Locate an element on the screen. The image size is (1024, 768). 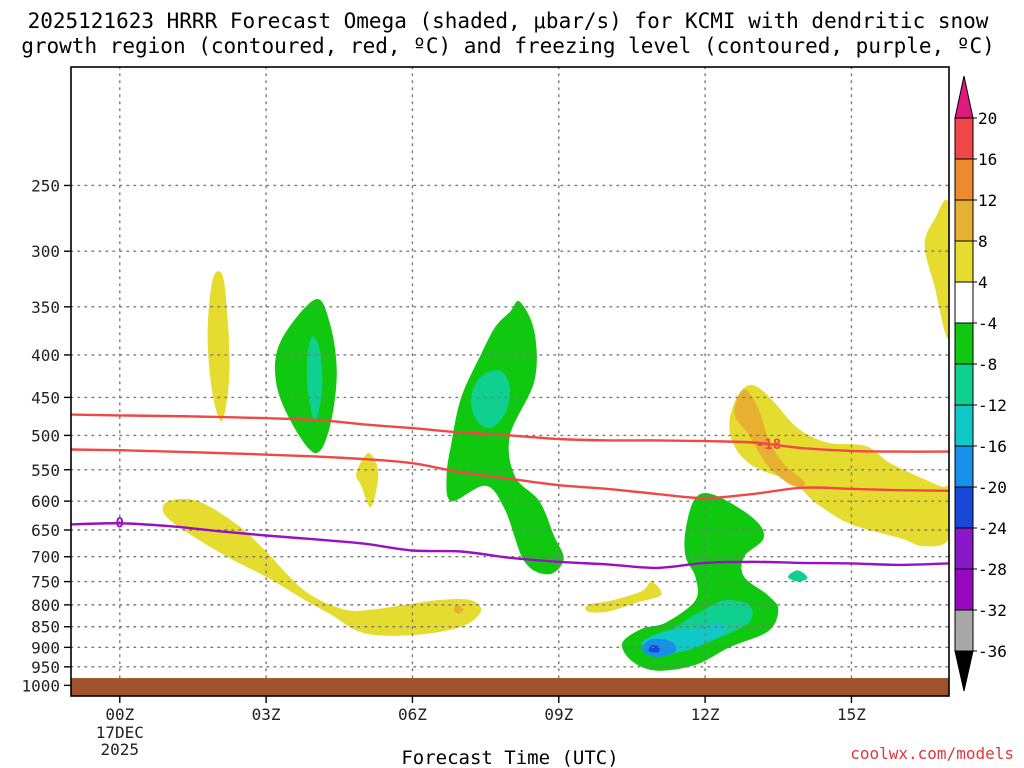
colorbar-label-13: -36 is located at coordinates (992, 651).